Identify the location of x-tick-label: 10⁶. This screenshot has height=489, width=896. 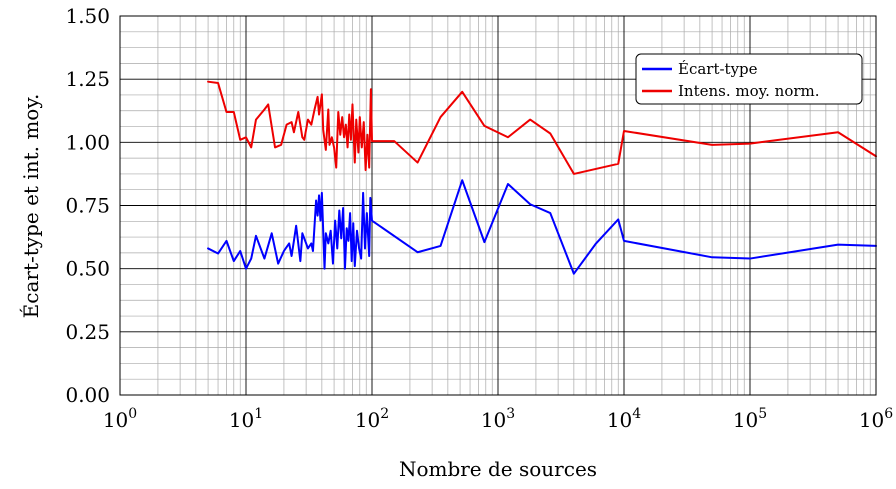
(876, 419).